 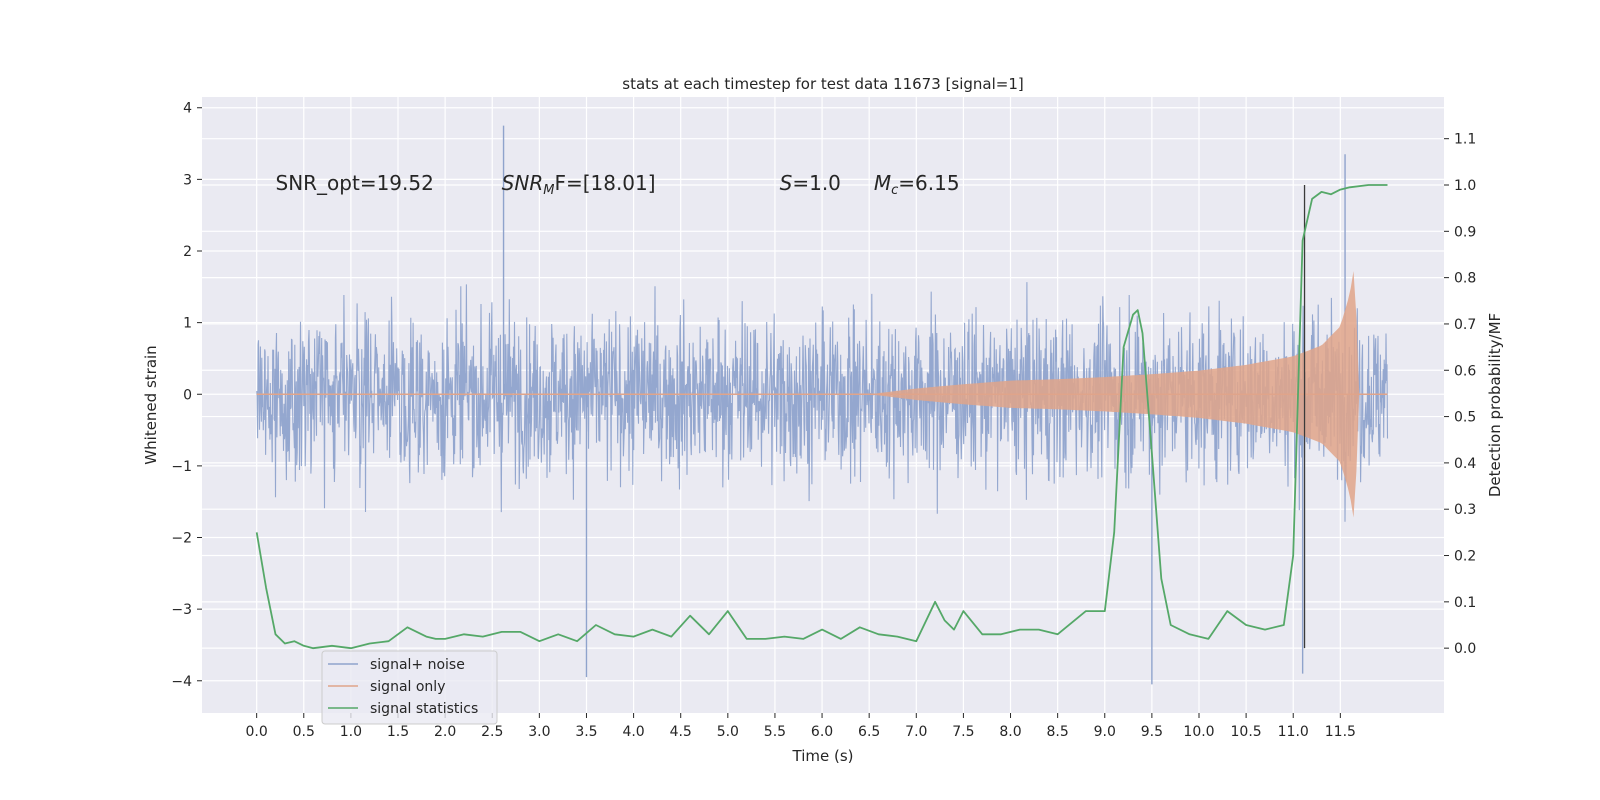 I want to click on x-tick-label: 8.5, so click(x=1058, y=732).